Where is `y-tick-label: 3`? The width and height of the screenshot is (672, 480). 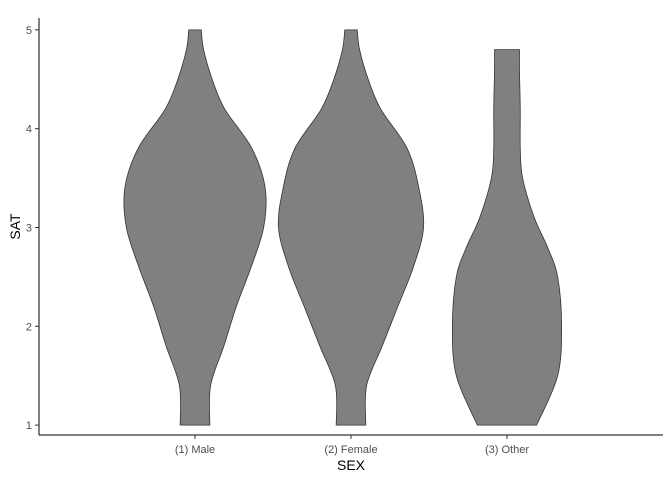
y-tick-label: 3 is located at coordinates (29, 228).